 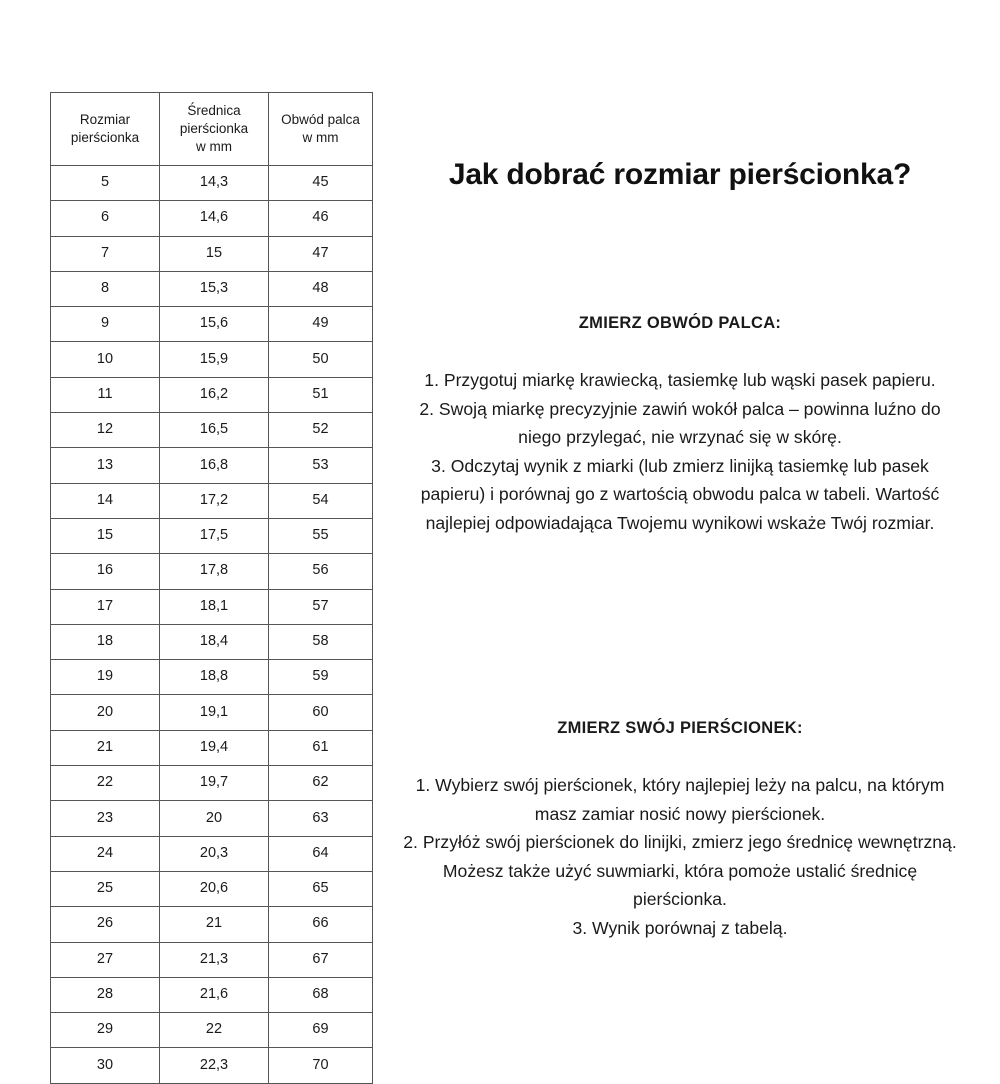 What do you see at coordinates (320, 677) in the screenshot?
I see `cell-finger-circumference: 59` at bounding box center [320, 677].